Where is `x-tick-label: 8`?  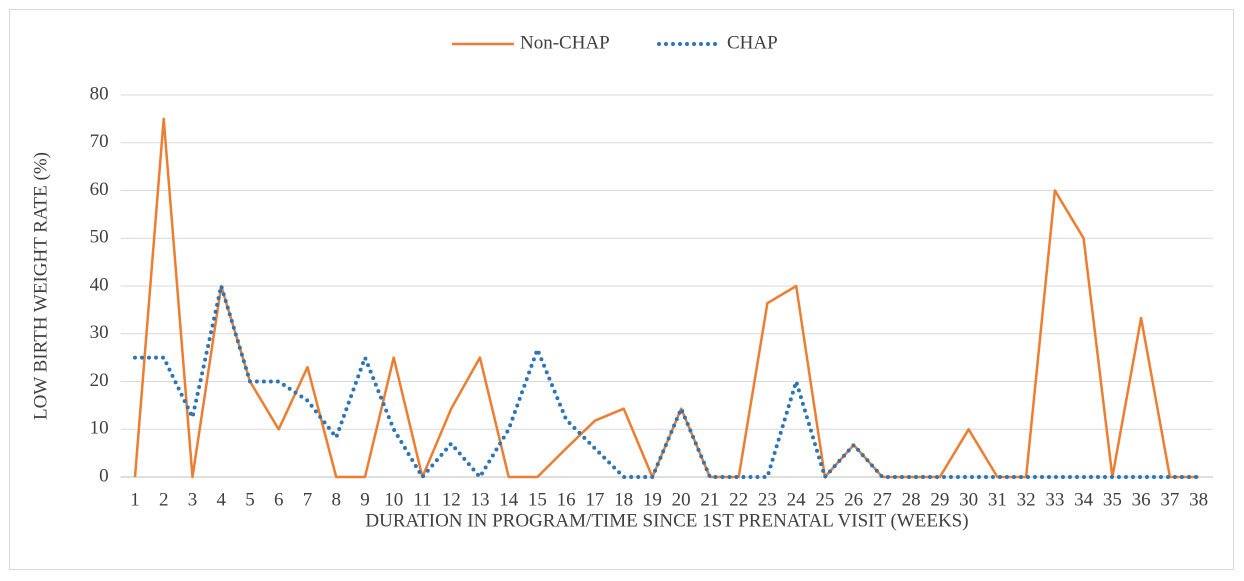 x-tick-label: 8 is located at coordinates (336, 499).